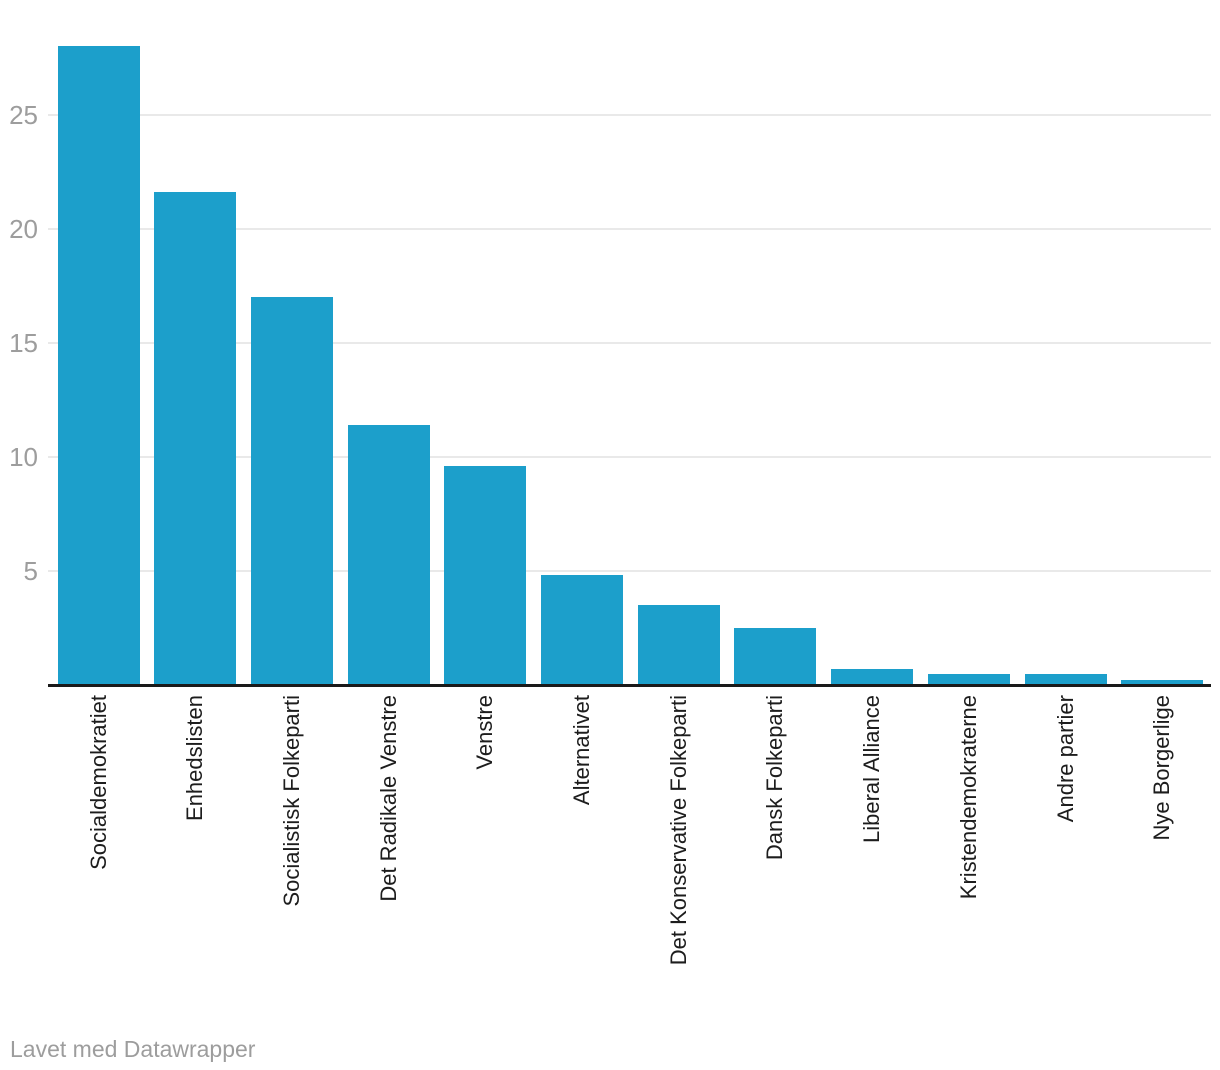  I want to click on x-label-slot-andre-partier: Andre partier, so click(1066, 865).